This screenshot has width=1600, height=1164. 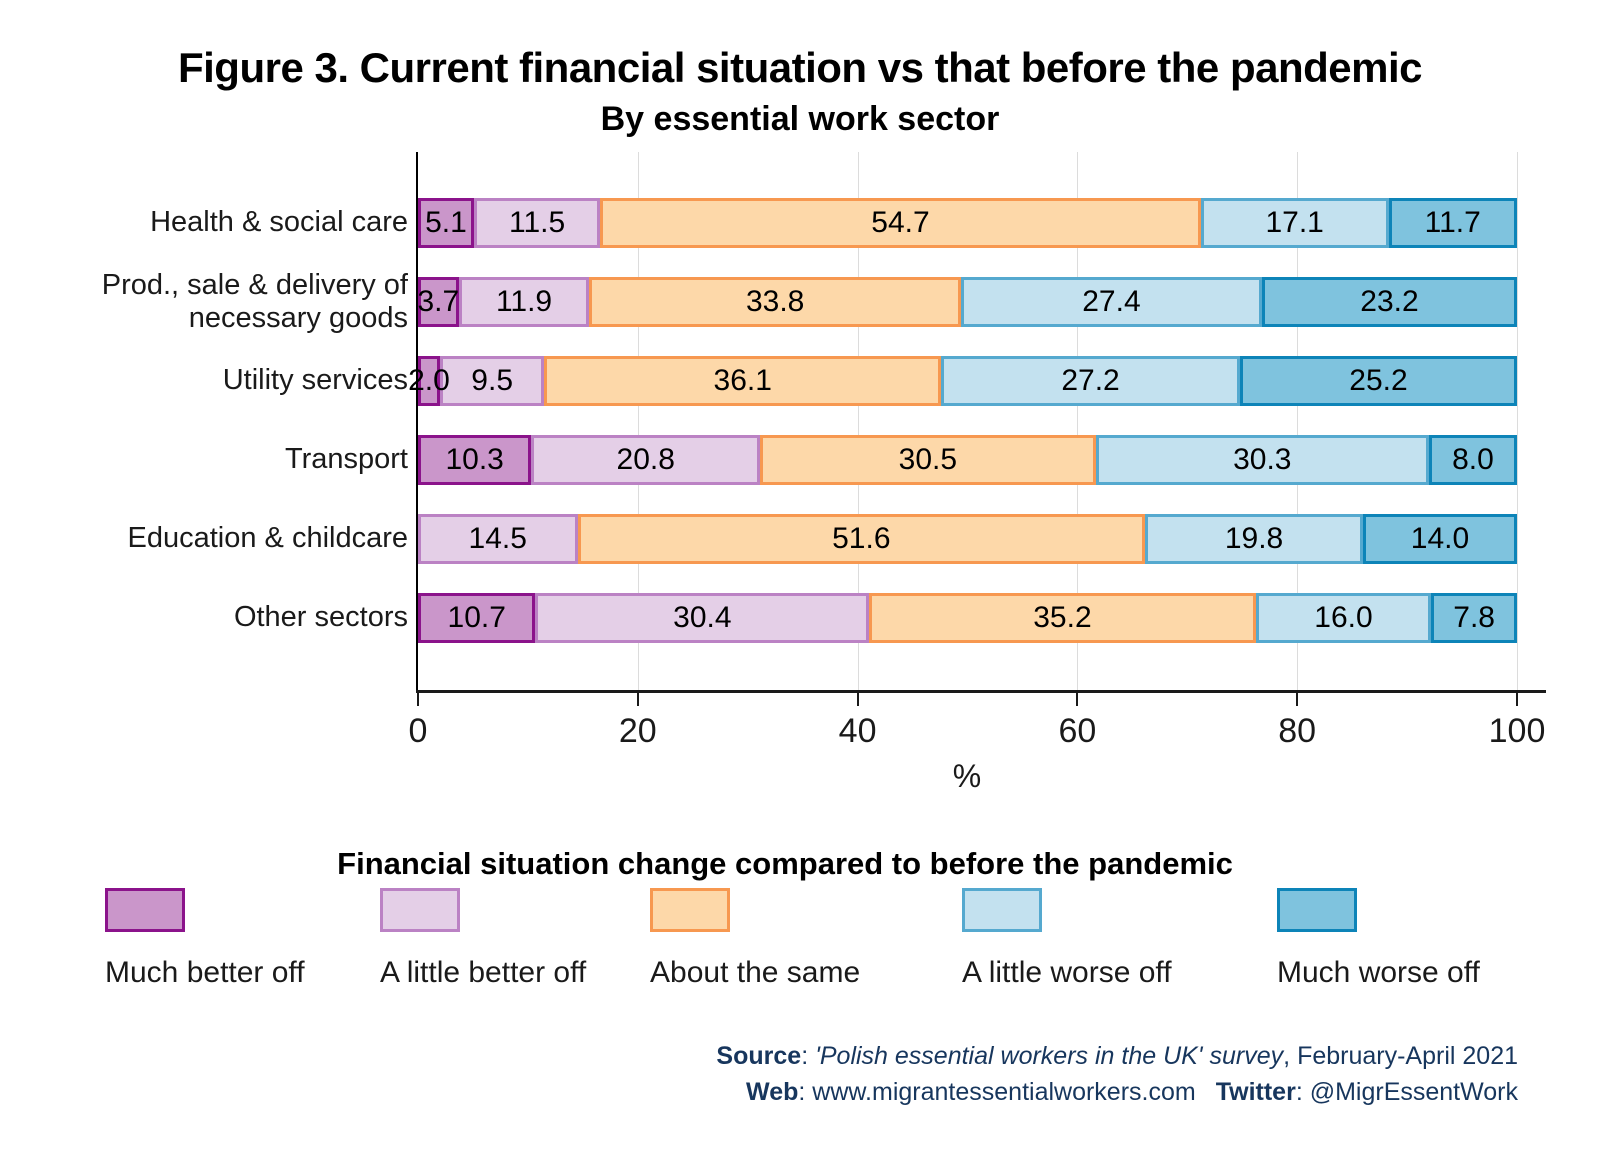 I want to click on x-axis-tick-label: 0, so click(x=418, y=731).